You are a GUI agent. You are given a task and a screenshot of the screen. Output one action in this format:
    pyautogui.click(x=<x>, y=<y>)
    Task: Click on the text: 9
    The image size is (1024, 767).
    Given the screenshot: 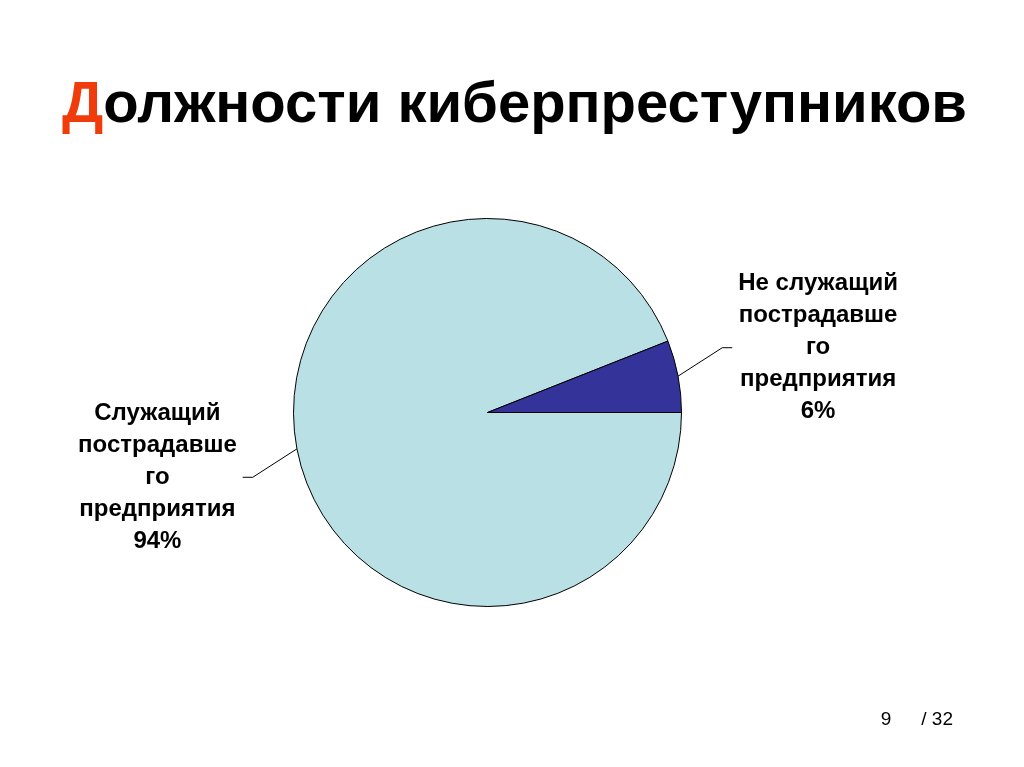 What is the action you would take?
    pyautogui.click(x=886, y=718)
    